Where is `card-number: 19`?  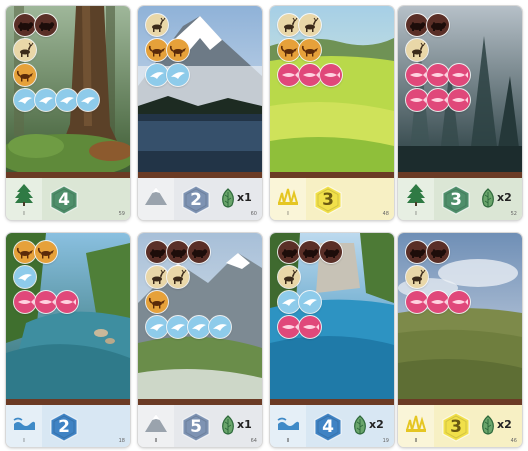 card-number: 19 is located at coordinates (386, 441).